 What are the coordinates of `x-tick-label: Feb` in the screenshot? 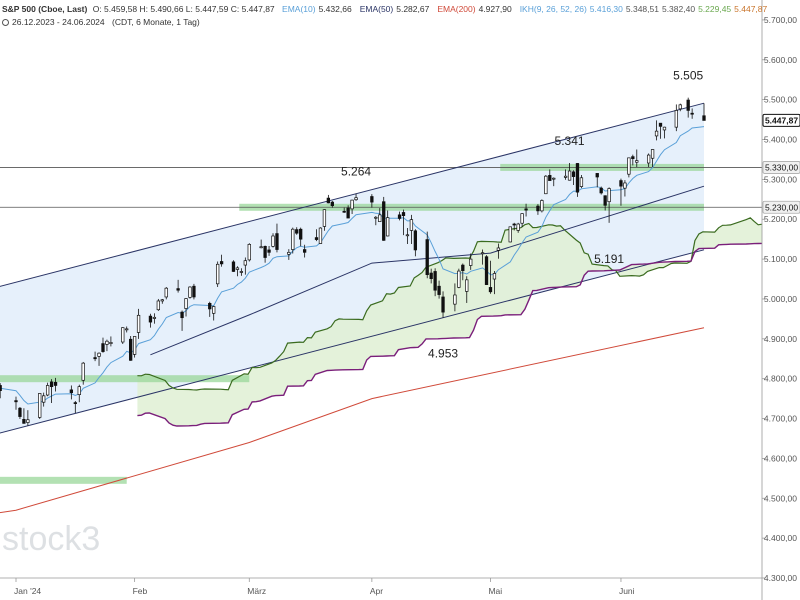 It's located at (140, 591).